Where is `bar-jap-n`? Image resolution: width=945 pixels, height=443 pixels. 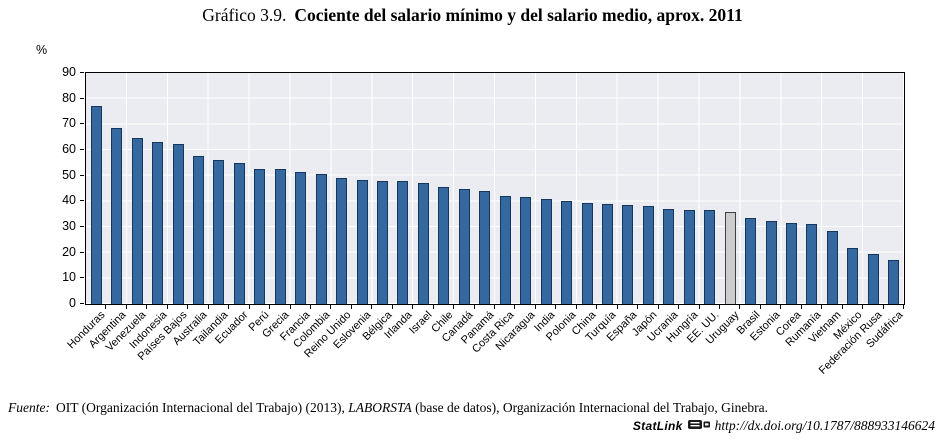 bar-jap-n is located at coordinates (648, 255).